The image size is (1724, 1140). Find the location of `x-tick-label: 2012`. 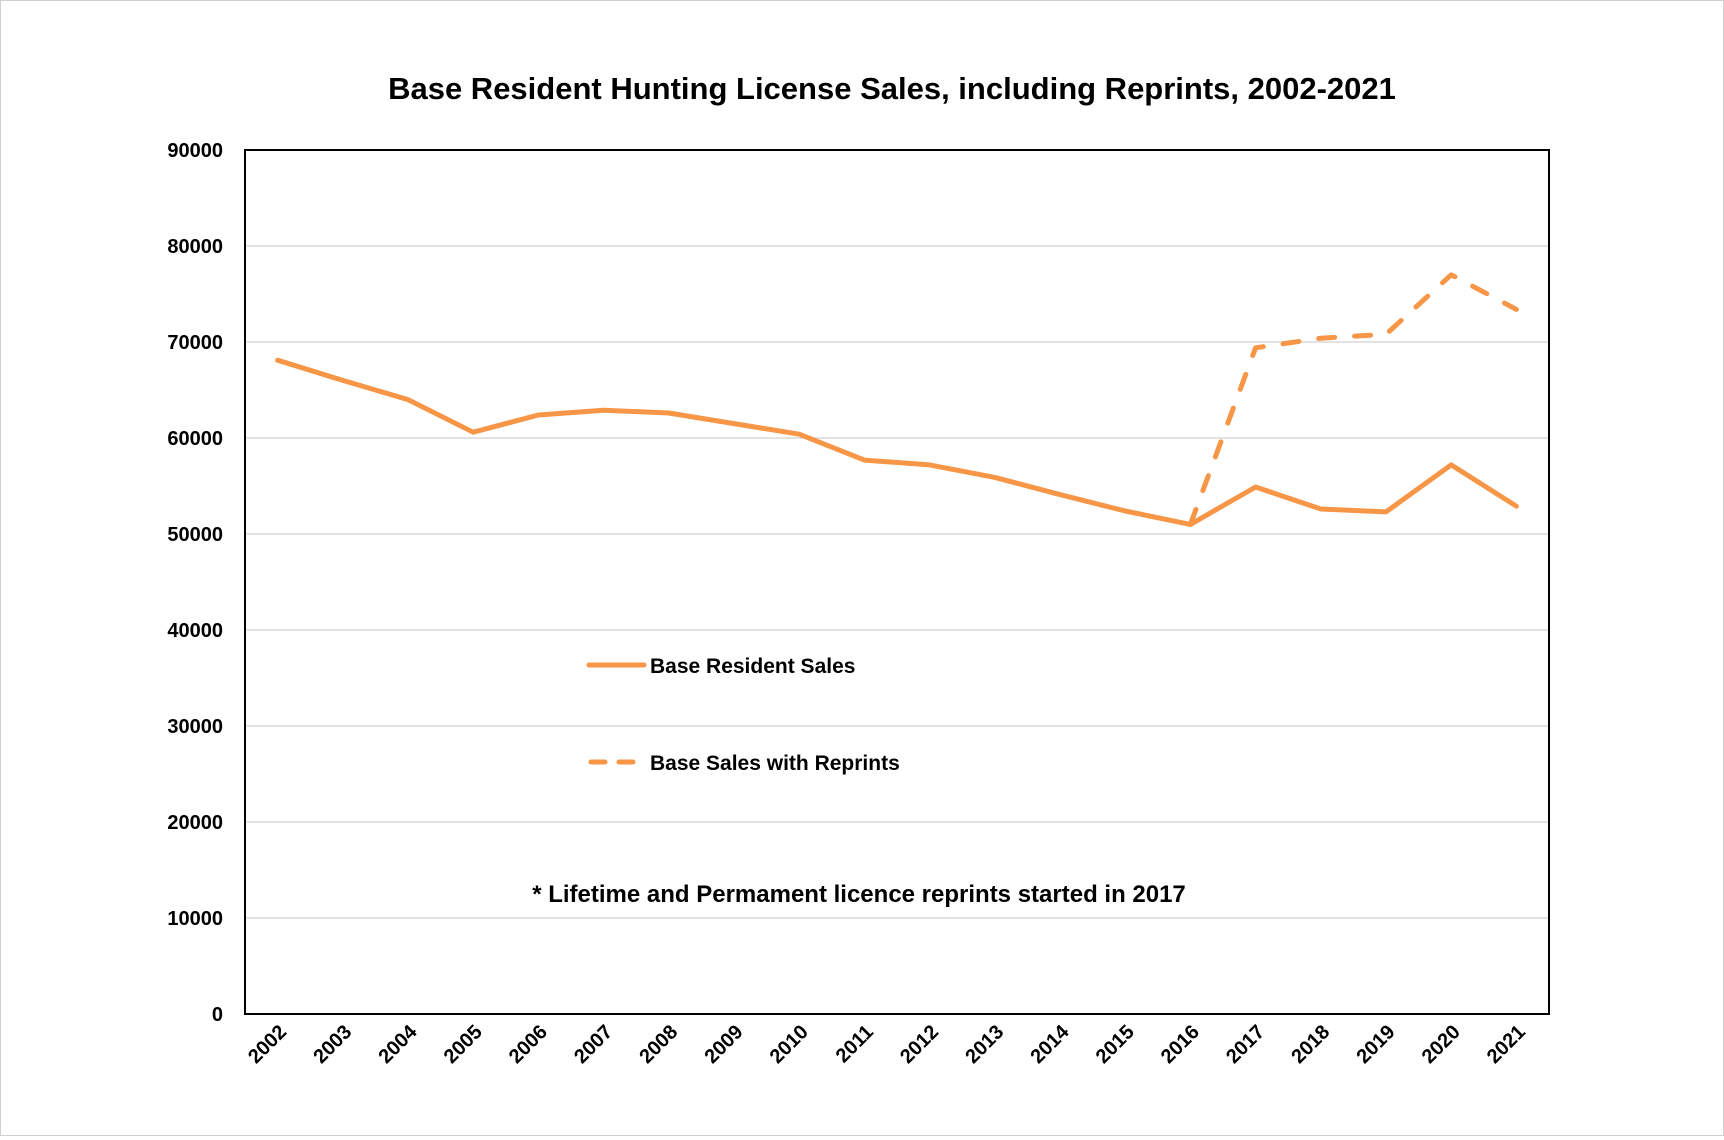

x-tick-label: 2012 is located at coordinates (919, 1044).